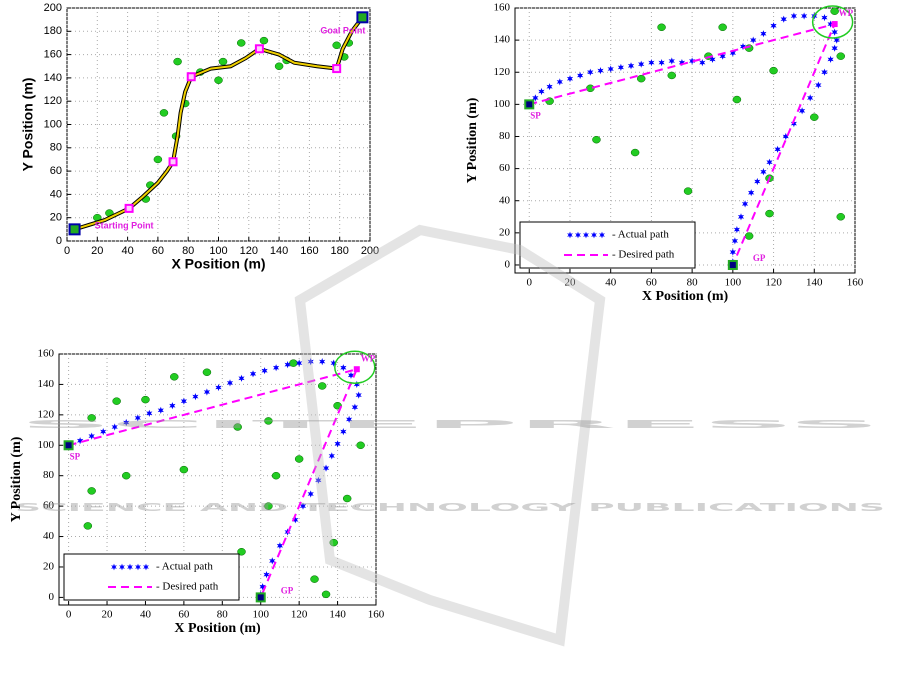  What do you see at coordinates (287, 590) in the screenshot?
I see `annotation: GP` at bounding box center [287, 590].